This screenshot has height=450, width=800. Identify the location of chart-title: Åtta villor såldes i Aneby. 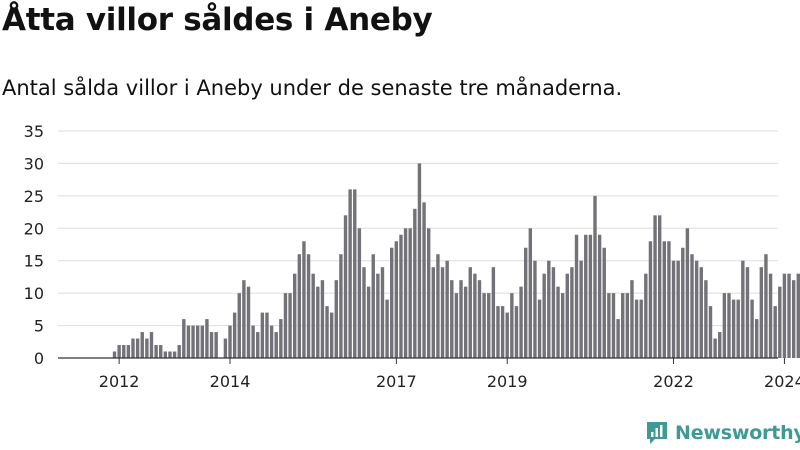
(217, 20).